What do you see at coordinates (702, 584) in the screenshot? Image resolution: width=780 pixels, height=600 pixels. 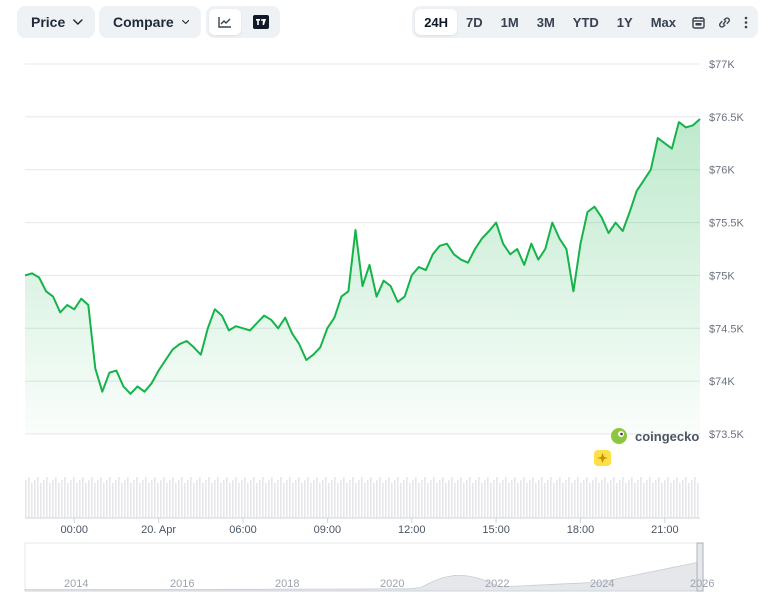 I see `navigator-year-label: 2026` at bounding box center [702, 584].